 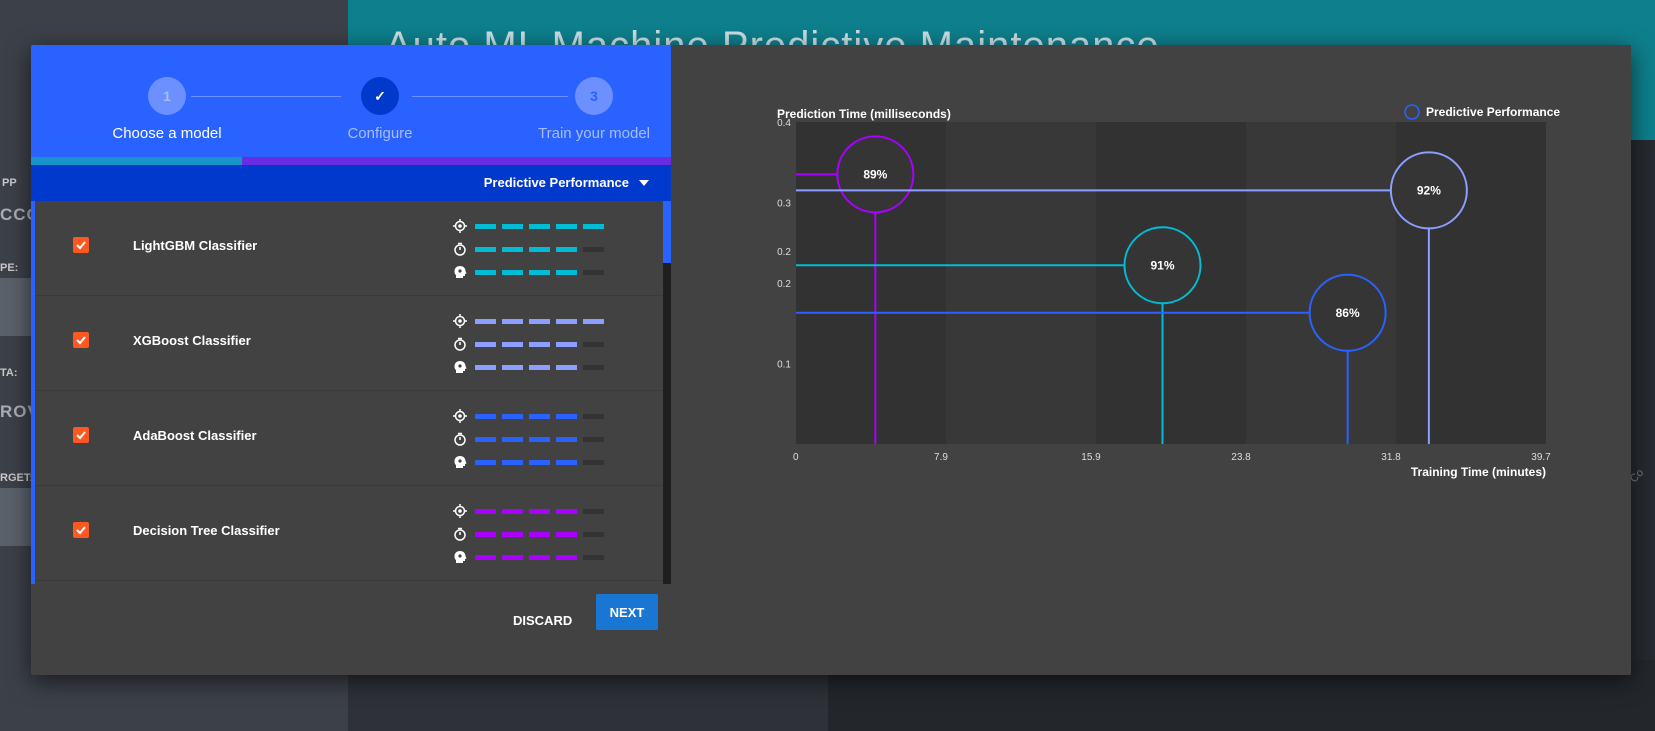 I want to click on y-tick-label: 0.3, so click(x=784, y=204).